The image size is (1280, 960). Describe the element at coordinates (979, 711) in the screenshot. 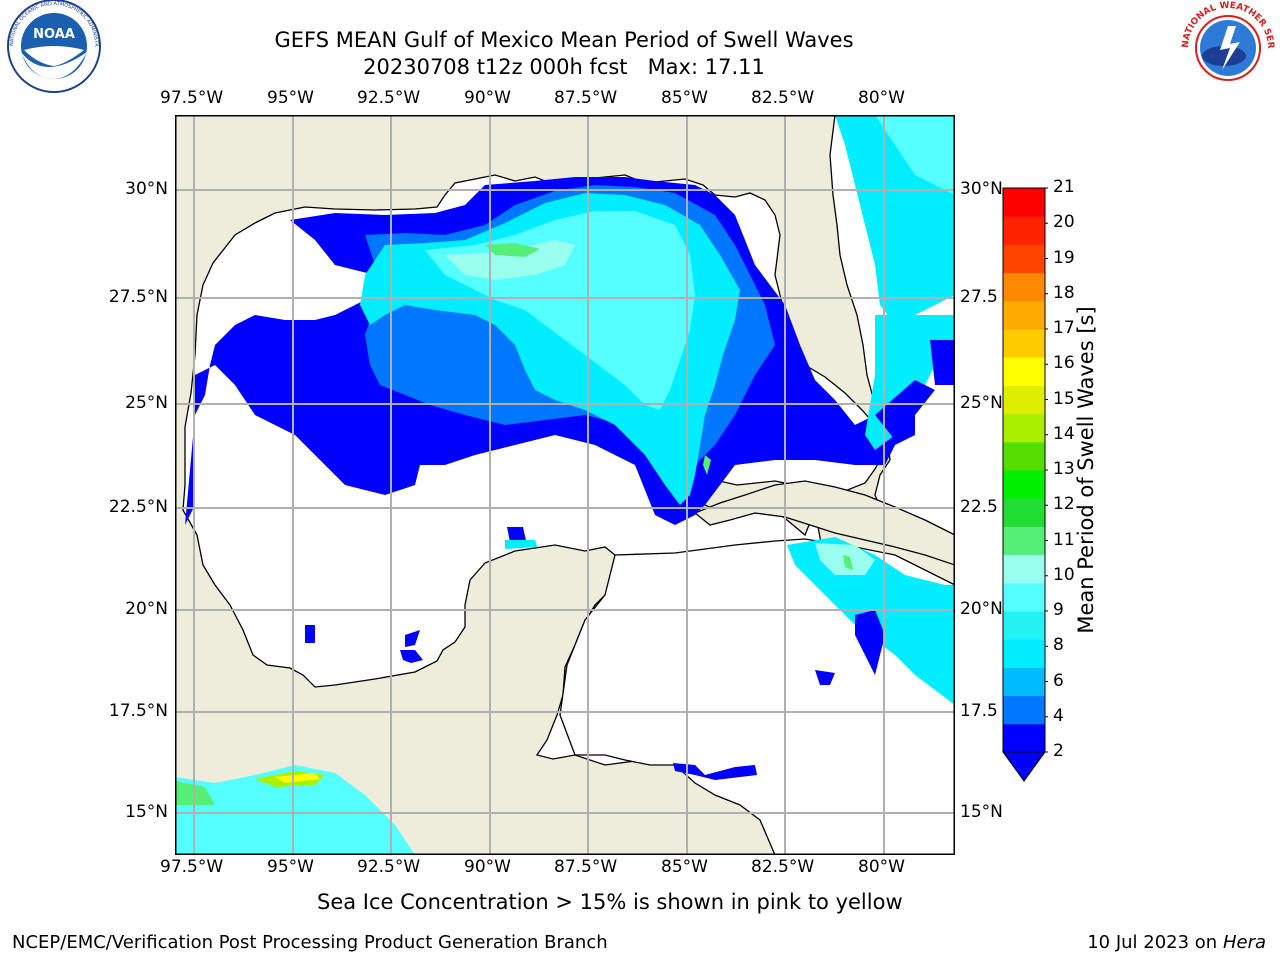

I see `lat-label-right: 17.5` at that location.